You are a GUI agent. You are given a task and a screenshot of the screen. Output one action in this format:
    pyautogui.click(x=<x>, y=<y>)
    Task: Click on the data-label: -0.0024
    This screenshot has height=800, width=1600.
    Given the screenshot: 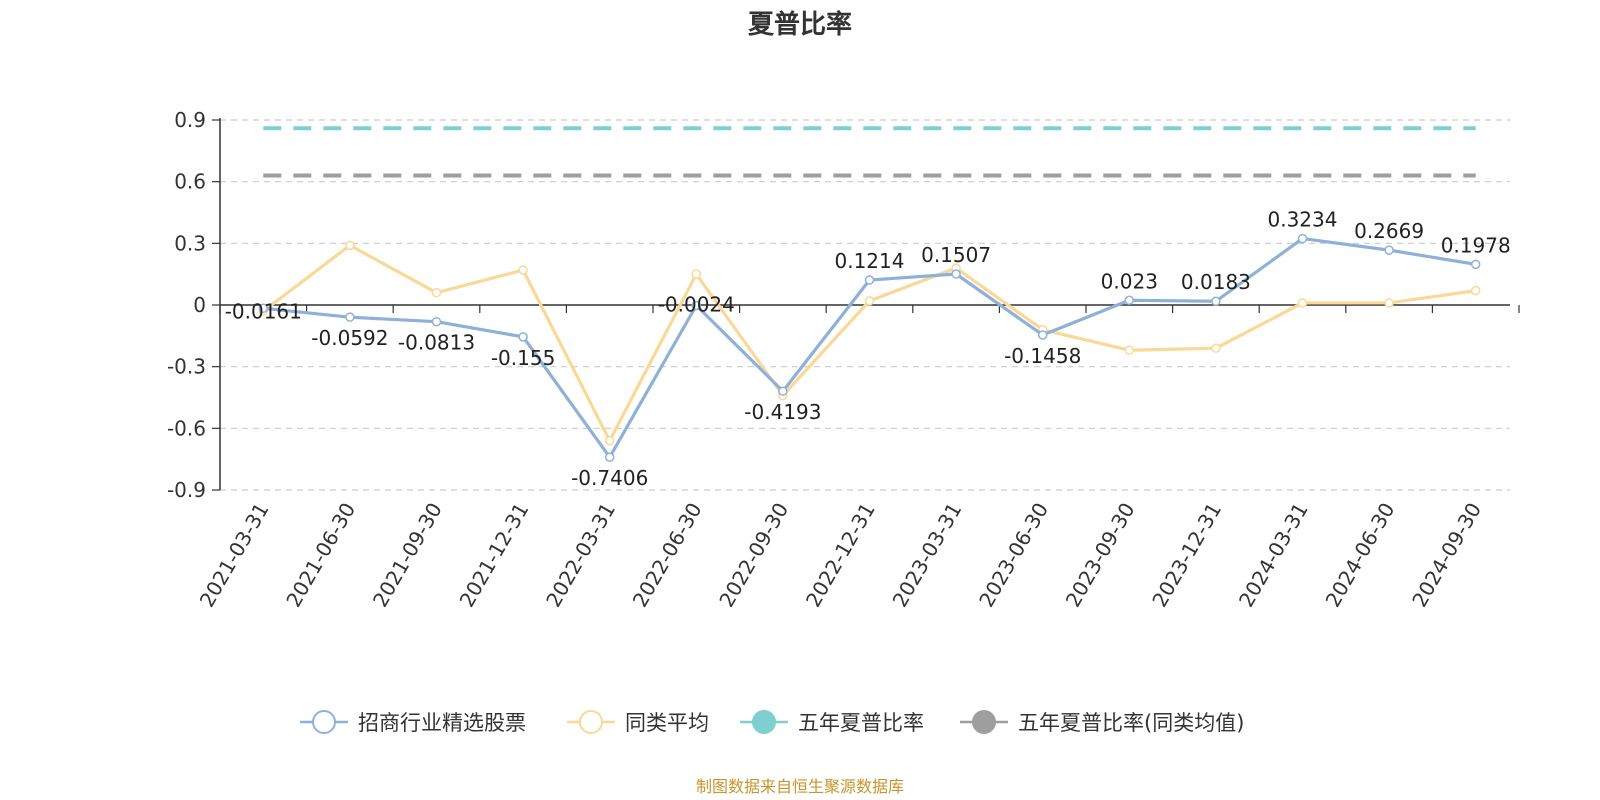 What is the action you would take?
    pyautogui.click(x=696, y=304)
    